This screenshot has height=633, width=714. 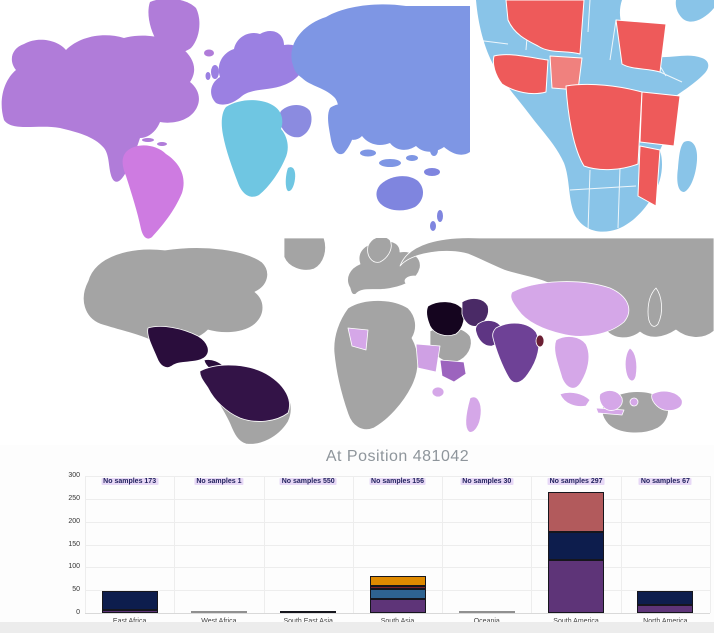 What do you see at coordinates (575, 399) in the screenshot?
I see `malaysia-shape` at bounding box center [575, 399].